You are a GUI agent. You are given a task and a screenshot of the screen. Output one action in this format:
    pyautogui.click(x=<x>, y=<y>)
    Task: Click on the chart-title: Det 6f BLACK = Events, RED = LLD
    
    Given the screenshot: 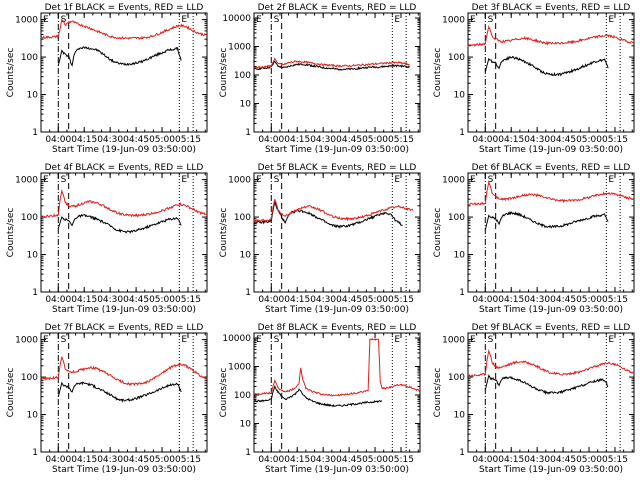 What is the action you would take?
    pyautogui.click(x=551, y=168)
    